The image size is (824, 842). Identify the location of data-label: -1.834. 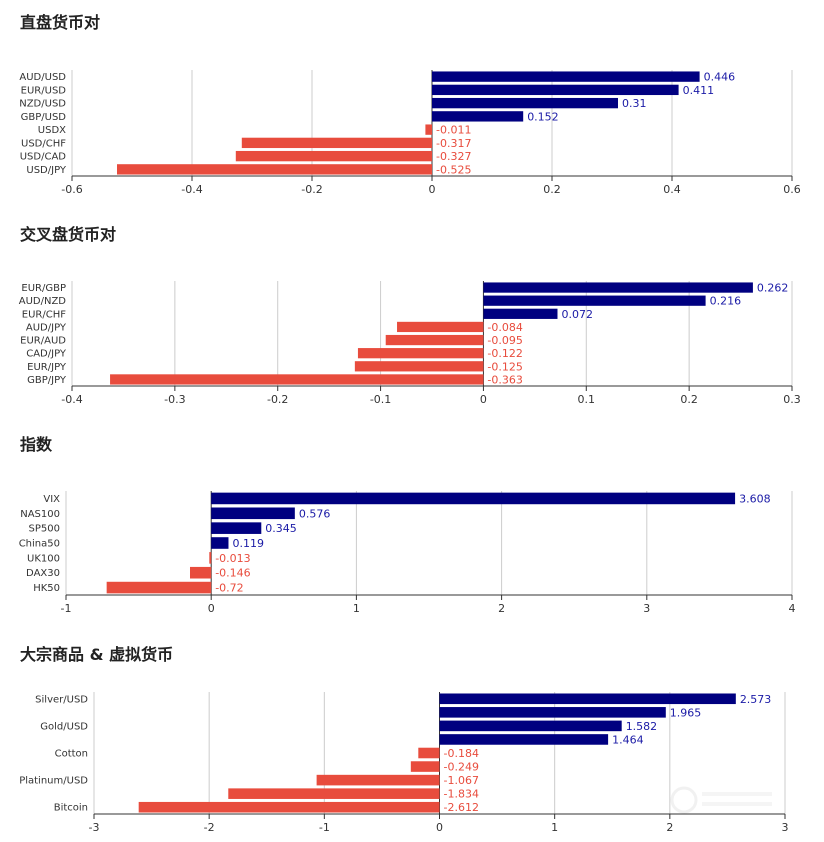
(461, 794).